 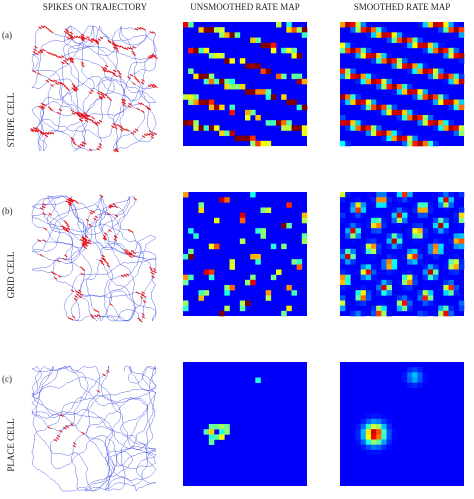 I want to click on row-name: GRID CELL, so click(x=11, y=275).